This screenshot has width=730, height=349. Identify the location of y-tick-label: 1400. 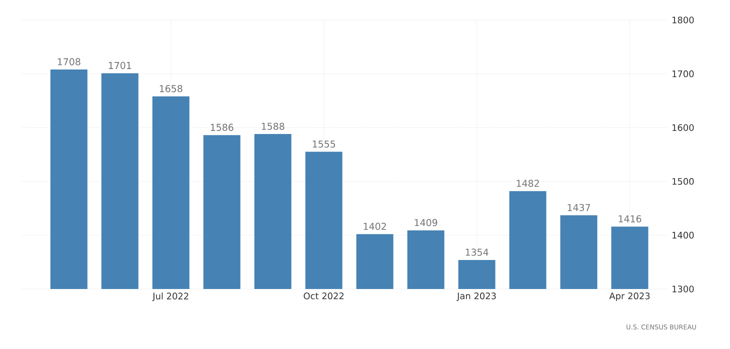
(683, 235).